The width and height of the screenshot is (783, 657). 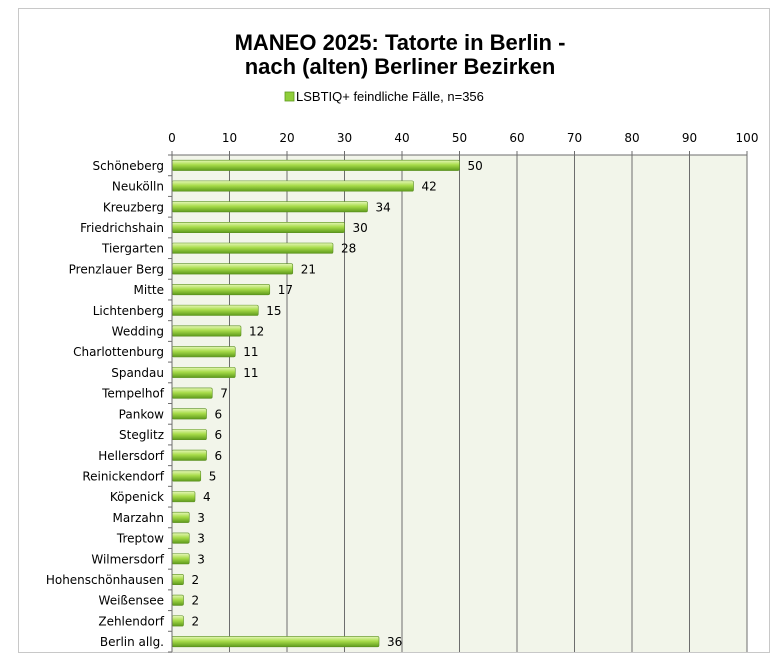 I want to click on data-label: 34, so click(x=383, y=207).